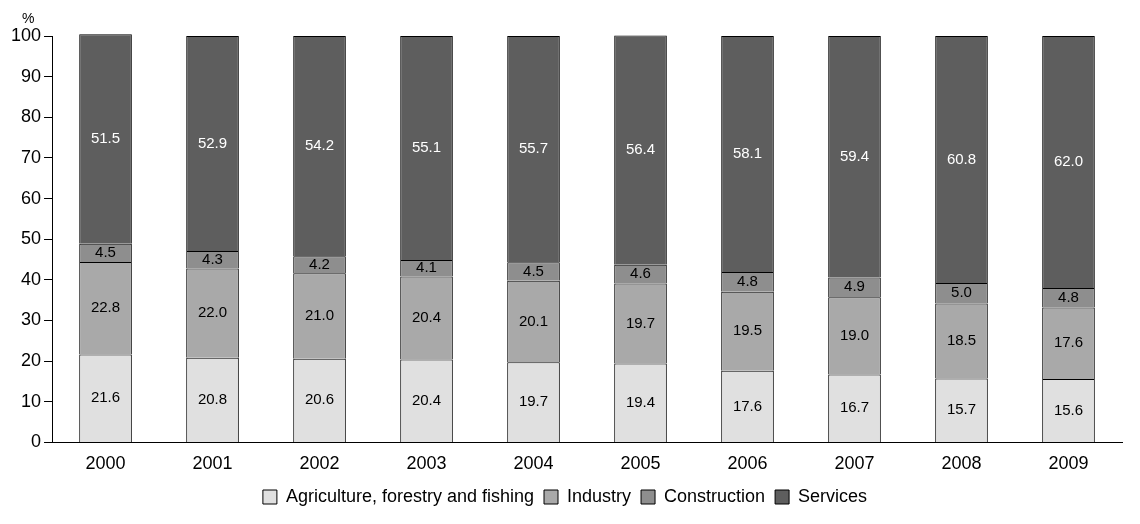 The width and height of the screenshot is (1140, 524). What do you see at coordinates (961, 340) in the screenshot?
I see `data-label: 18.5` at bounding box center [961, 340].